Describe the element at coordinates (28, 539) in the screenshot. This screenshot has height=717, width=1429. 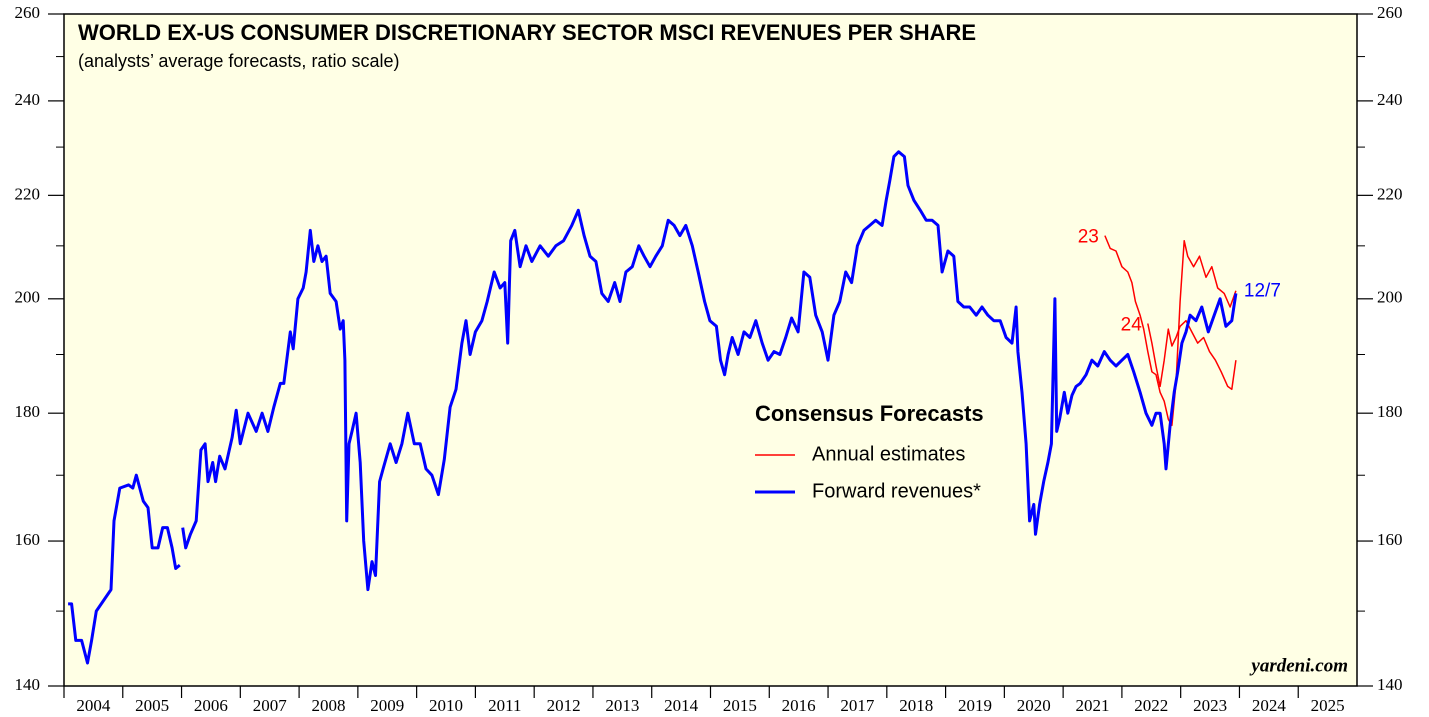
I see `y-tick-label: 160` at that location.